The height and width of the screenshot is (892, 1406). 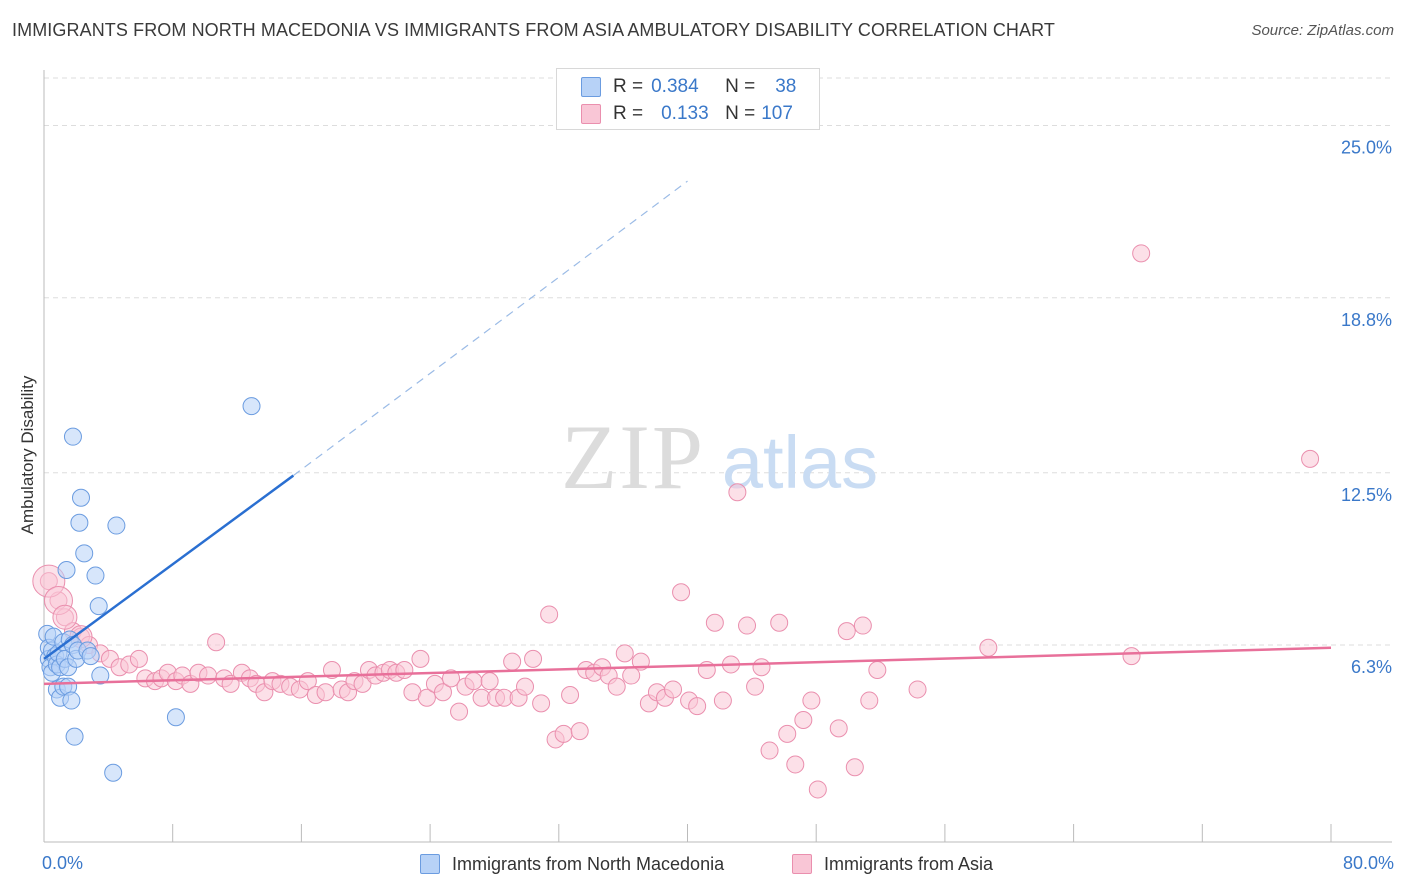 What do you see at coordinates (1368, 863) in the screenshot?
I see `x-tick-max: 80.0%` at bounding box center [1368, 863].